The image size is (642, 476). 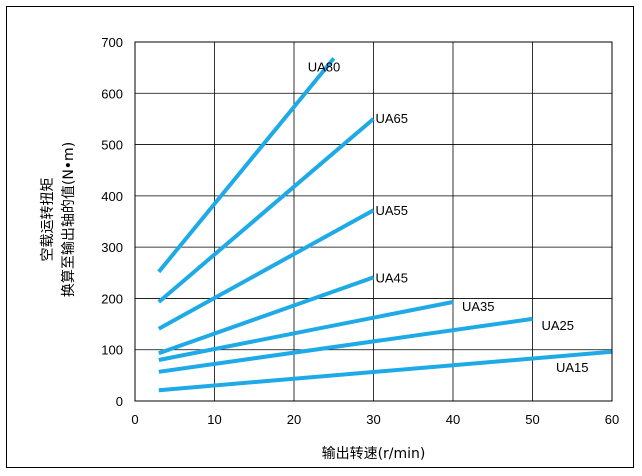 What do you see at coordinates (68, 219) in the screenshot?
I see `y-axis-title-line2: 换算至输出轴的值(N•m)` at bounding box center [68, 219].